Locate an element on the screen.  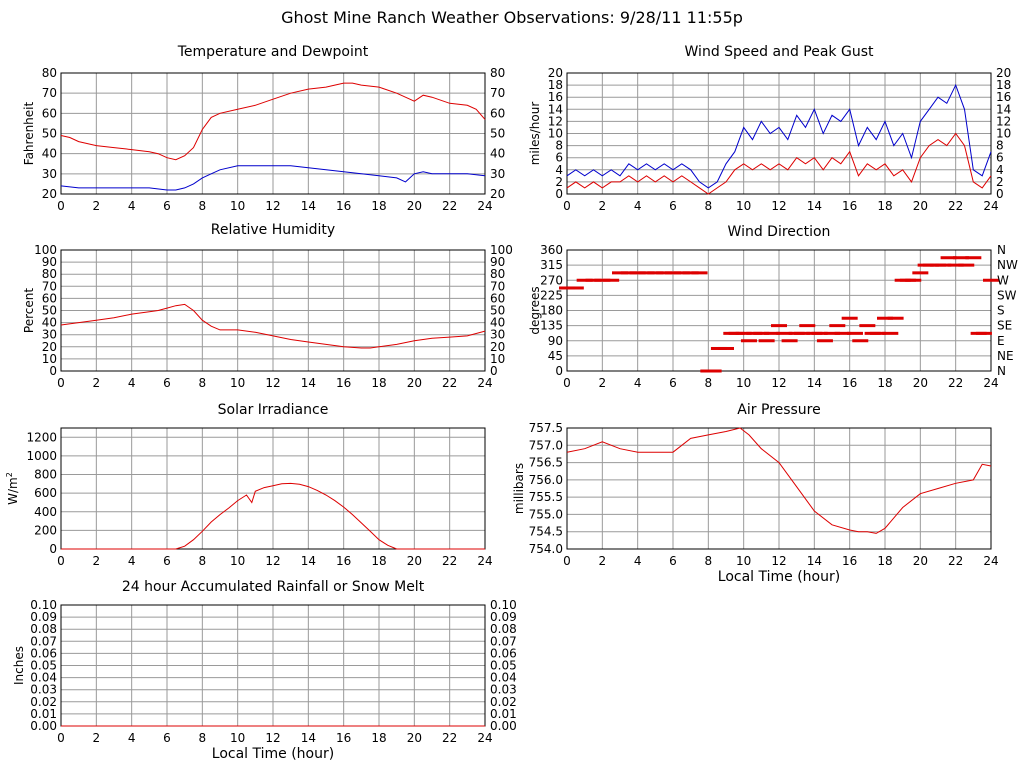
series-line-dewpoint is located at coordinates (273, 178).